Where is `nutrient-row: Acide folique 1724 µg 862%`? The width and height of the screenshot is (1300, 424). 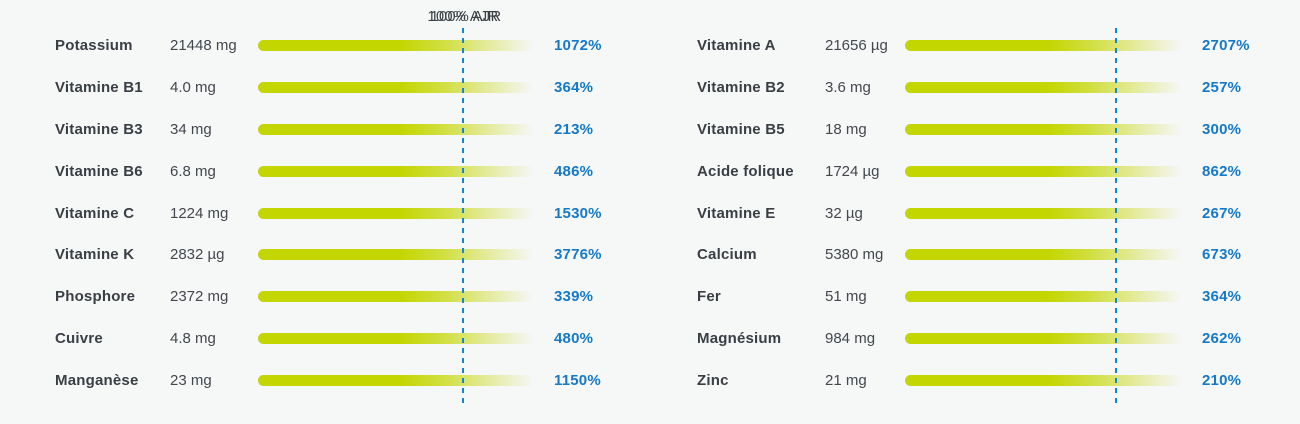
nutrient-row: Acide folique 1724 µg 862% is located at coordinates (975, 171).